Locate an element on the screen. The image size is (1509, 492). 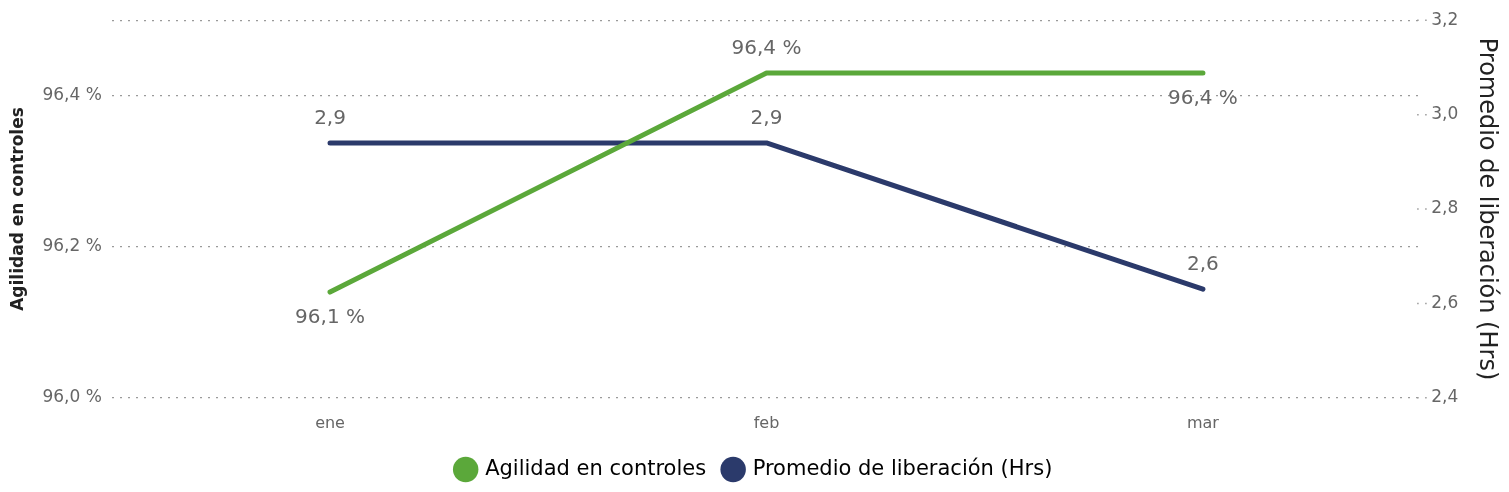
x-tick-label: mar is located at coordinates (1203, 422).